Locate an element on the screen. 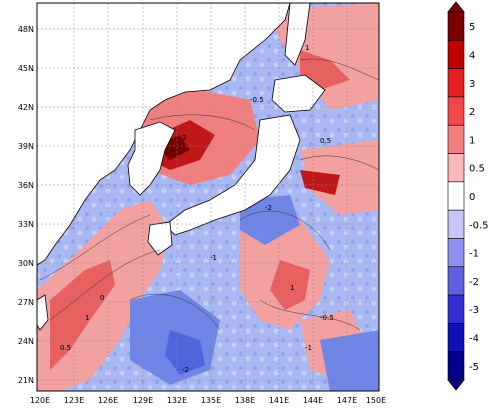 The height and width of the screenshot is (408, 499). colorbar-tick-label: 0.5 is located at coordinates (477, 169).